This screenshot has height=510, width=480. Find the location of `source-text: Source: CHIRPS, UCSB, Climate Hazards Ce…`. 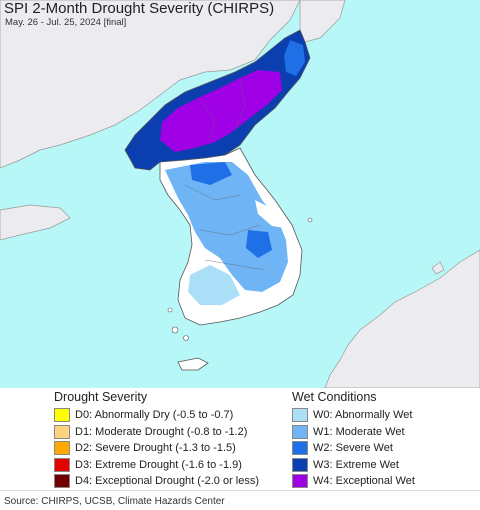

source-text: Source: CHIRPS, UCSB, Climate Hazards Ce… is located at coordinates (114, 501).